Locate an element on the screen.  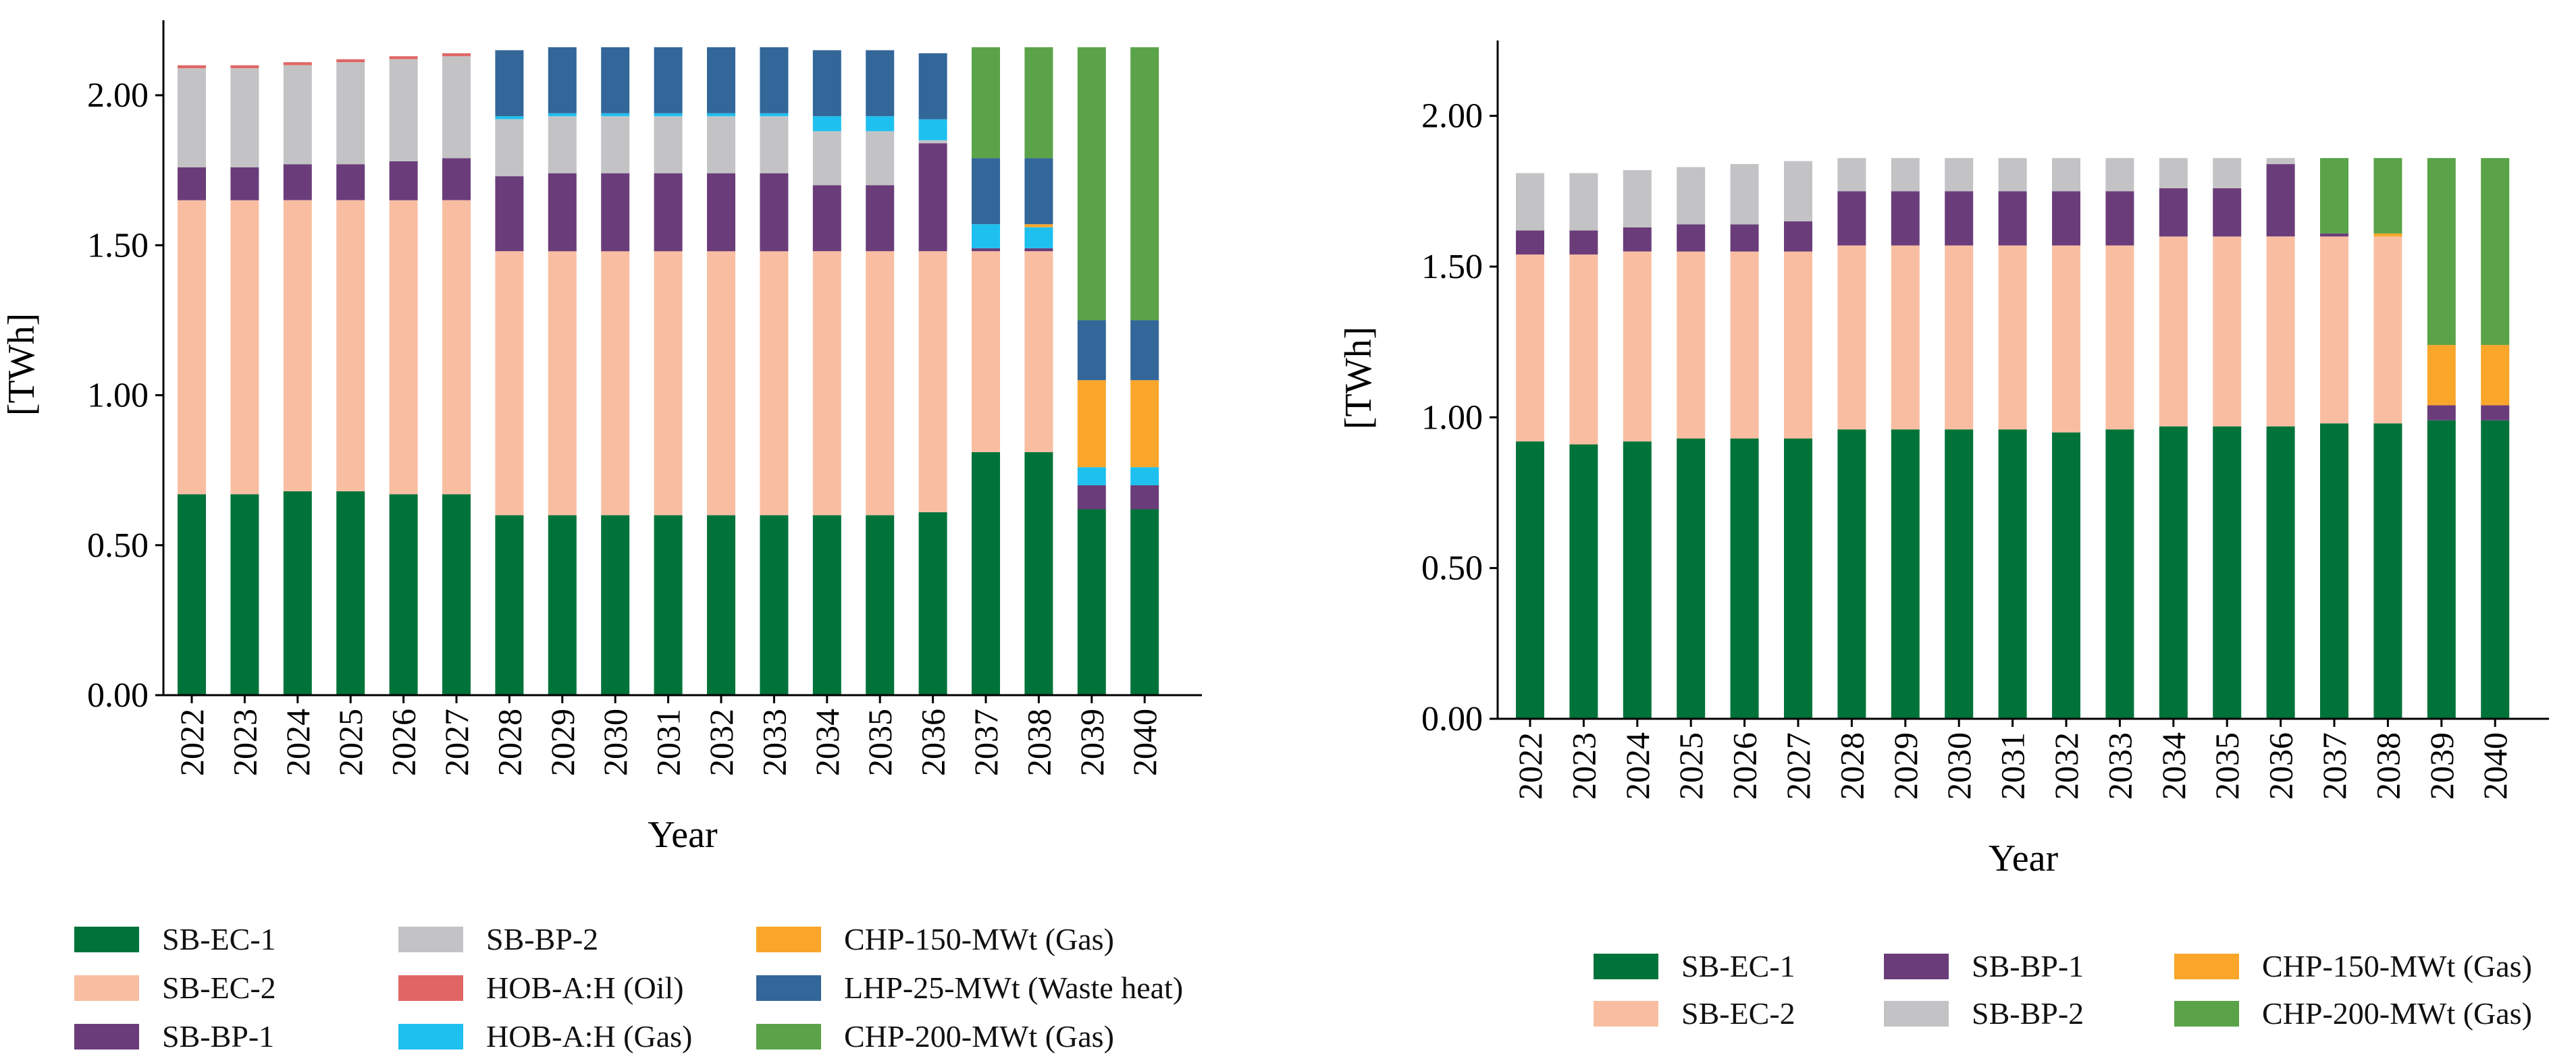
right-x-tick-label: 2033 is located at coordinates (2119, 766).